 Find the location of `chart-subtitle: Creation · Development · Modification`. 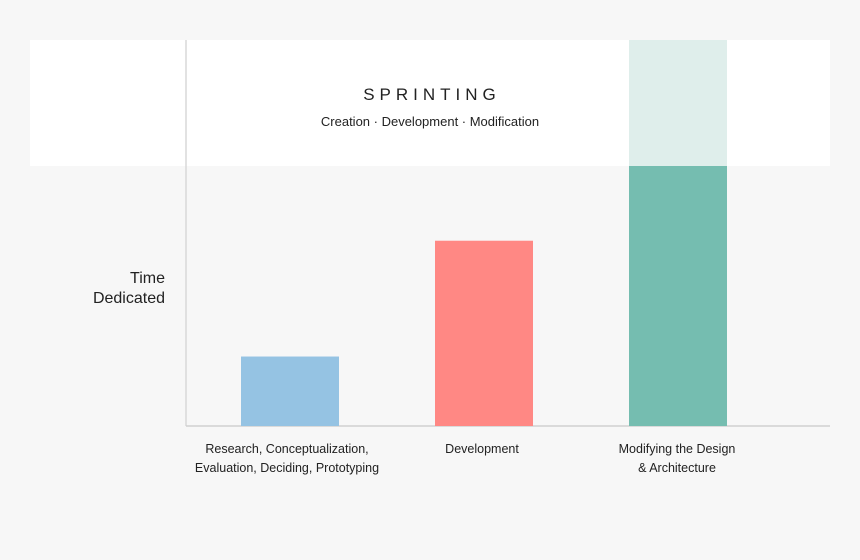

chart-subtitle: Creation · Development · Modification is located at coordinates (430, 121).